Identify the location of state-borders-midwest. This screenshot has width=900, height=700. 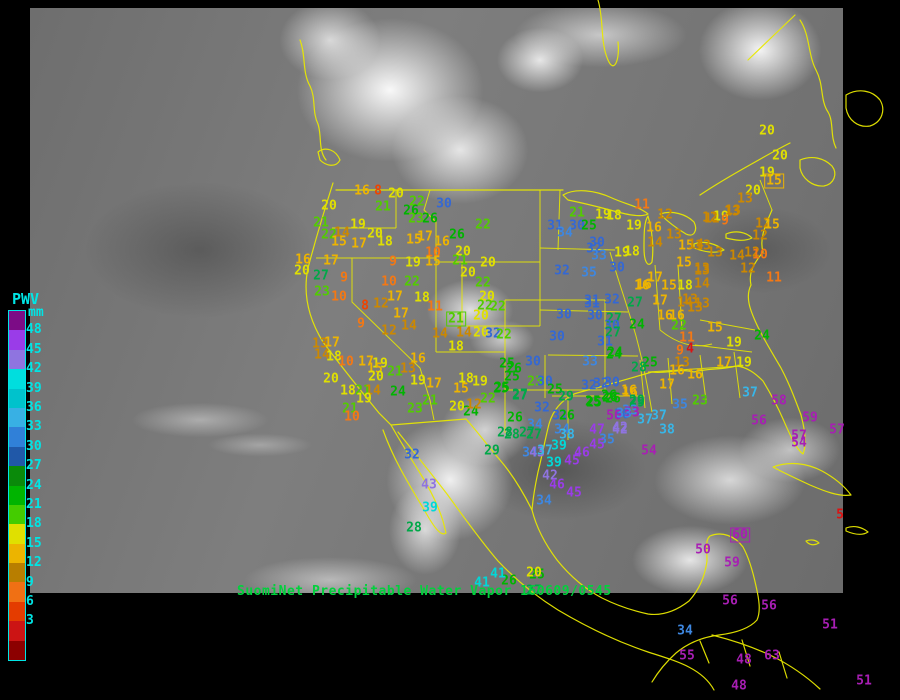
(690, 336).